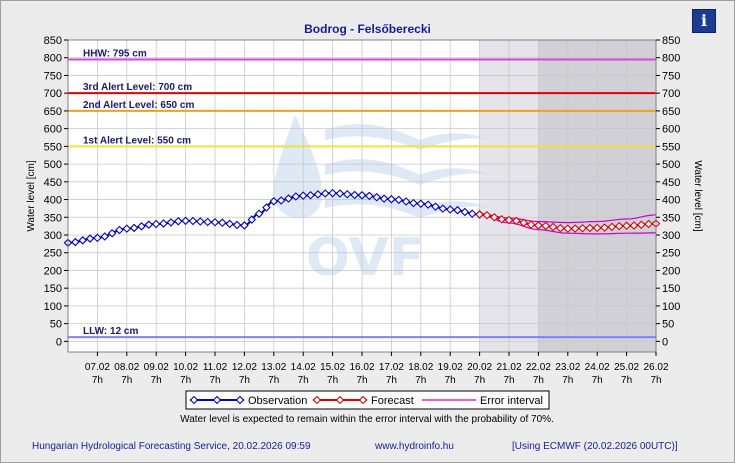 This screenshot has width=735, height=463. I want to click on y-tick-label: 50, so click(56, 325).